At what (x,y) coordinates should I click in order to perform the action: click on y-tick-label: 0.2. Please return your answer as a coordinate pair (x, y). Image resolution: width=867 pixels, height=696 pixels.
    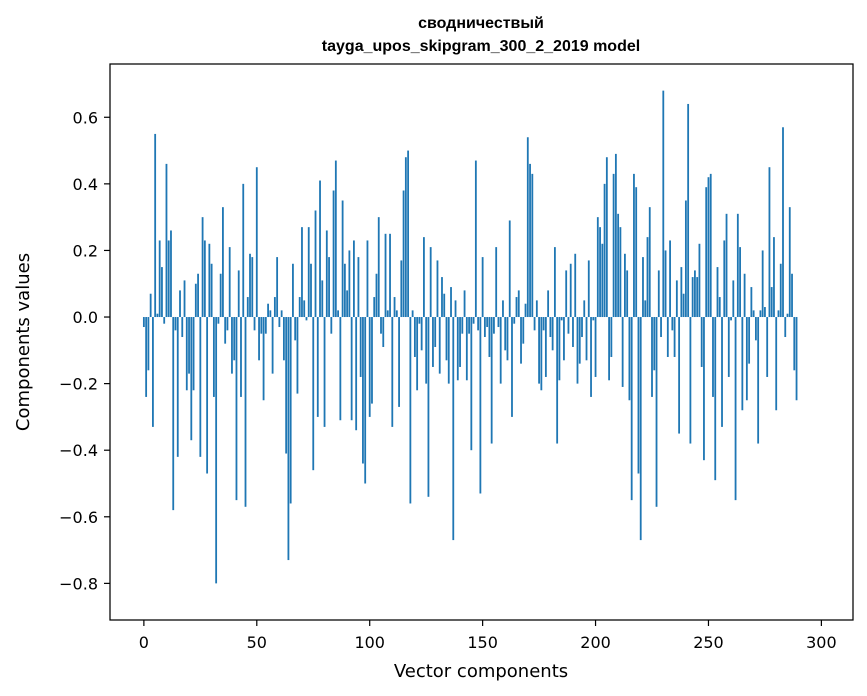
    Looking at the image, I should click on (85, 250).